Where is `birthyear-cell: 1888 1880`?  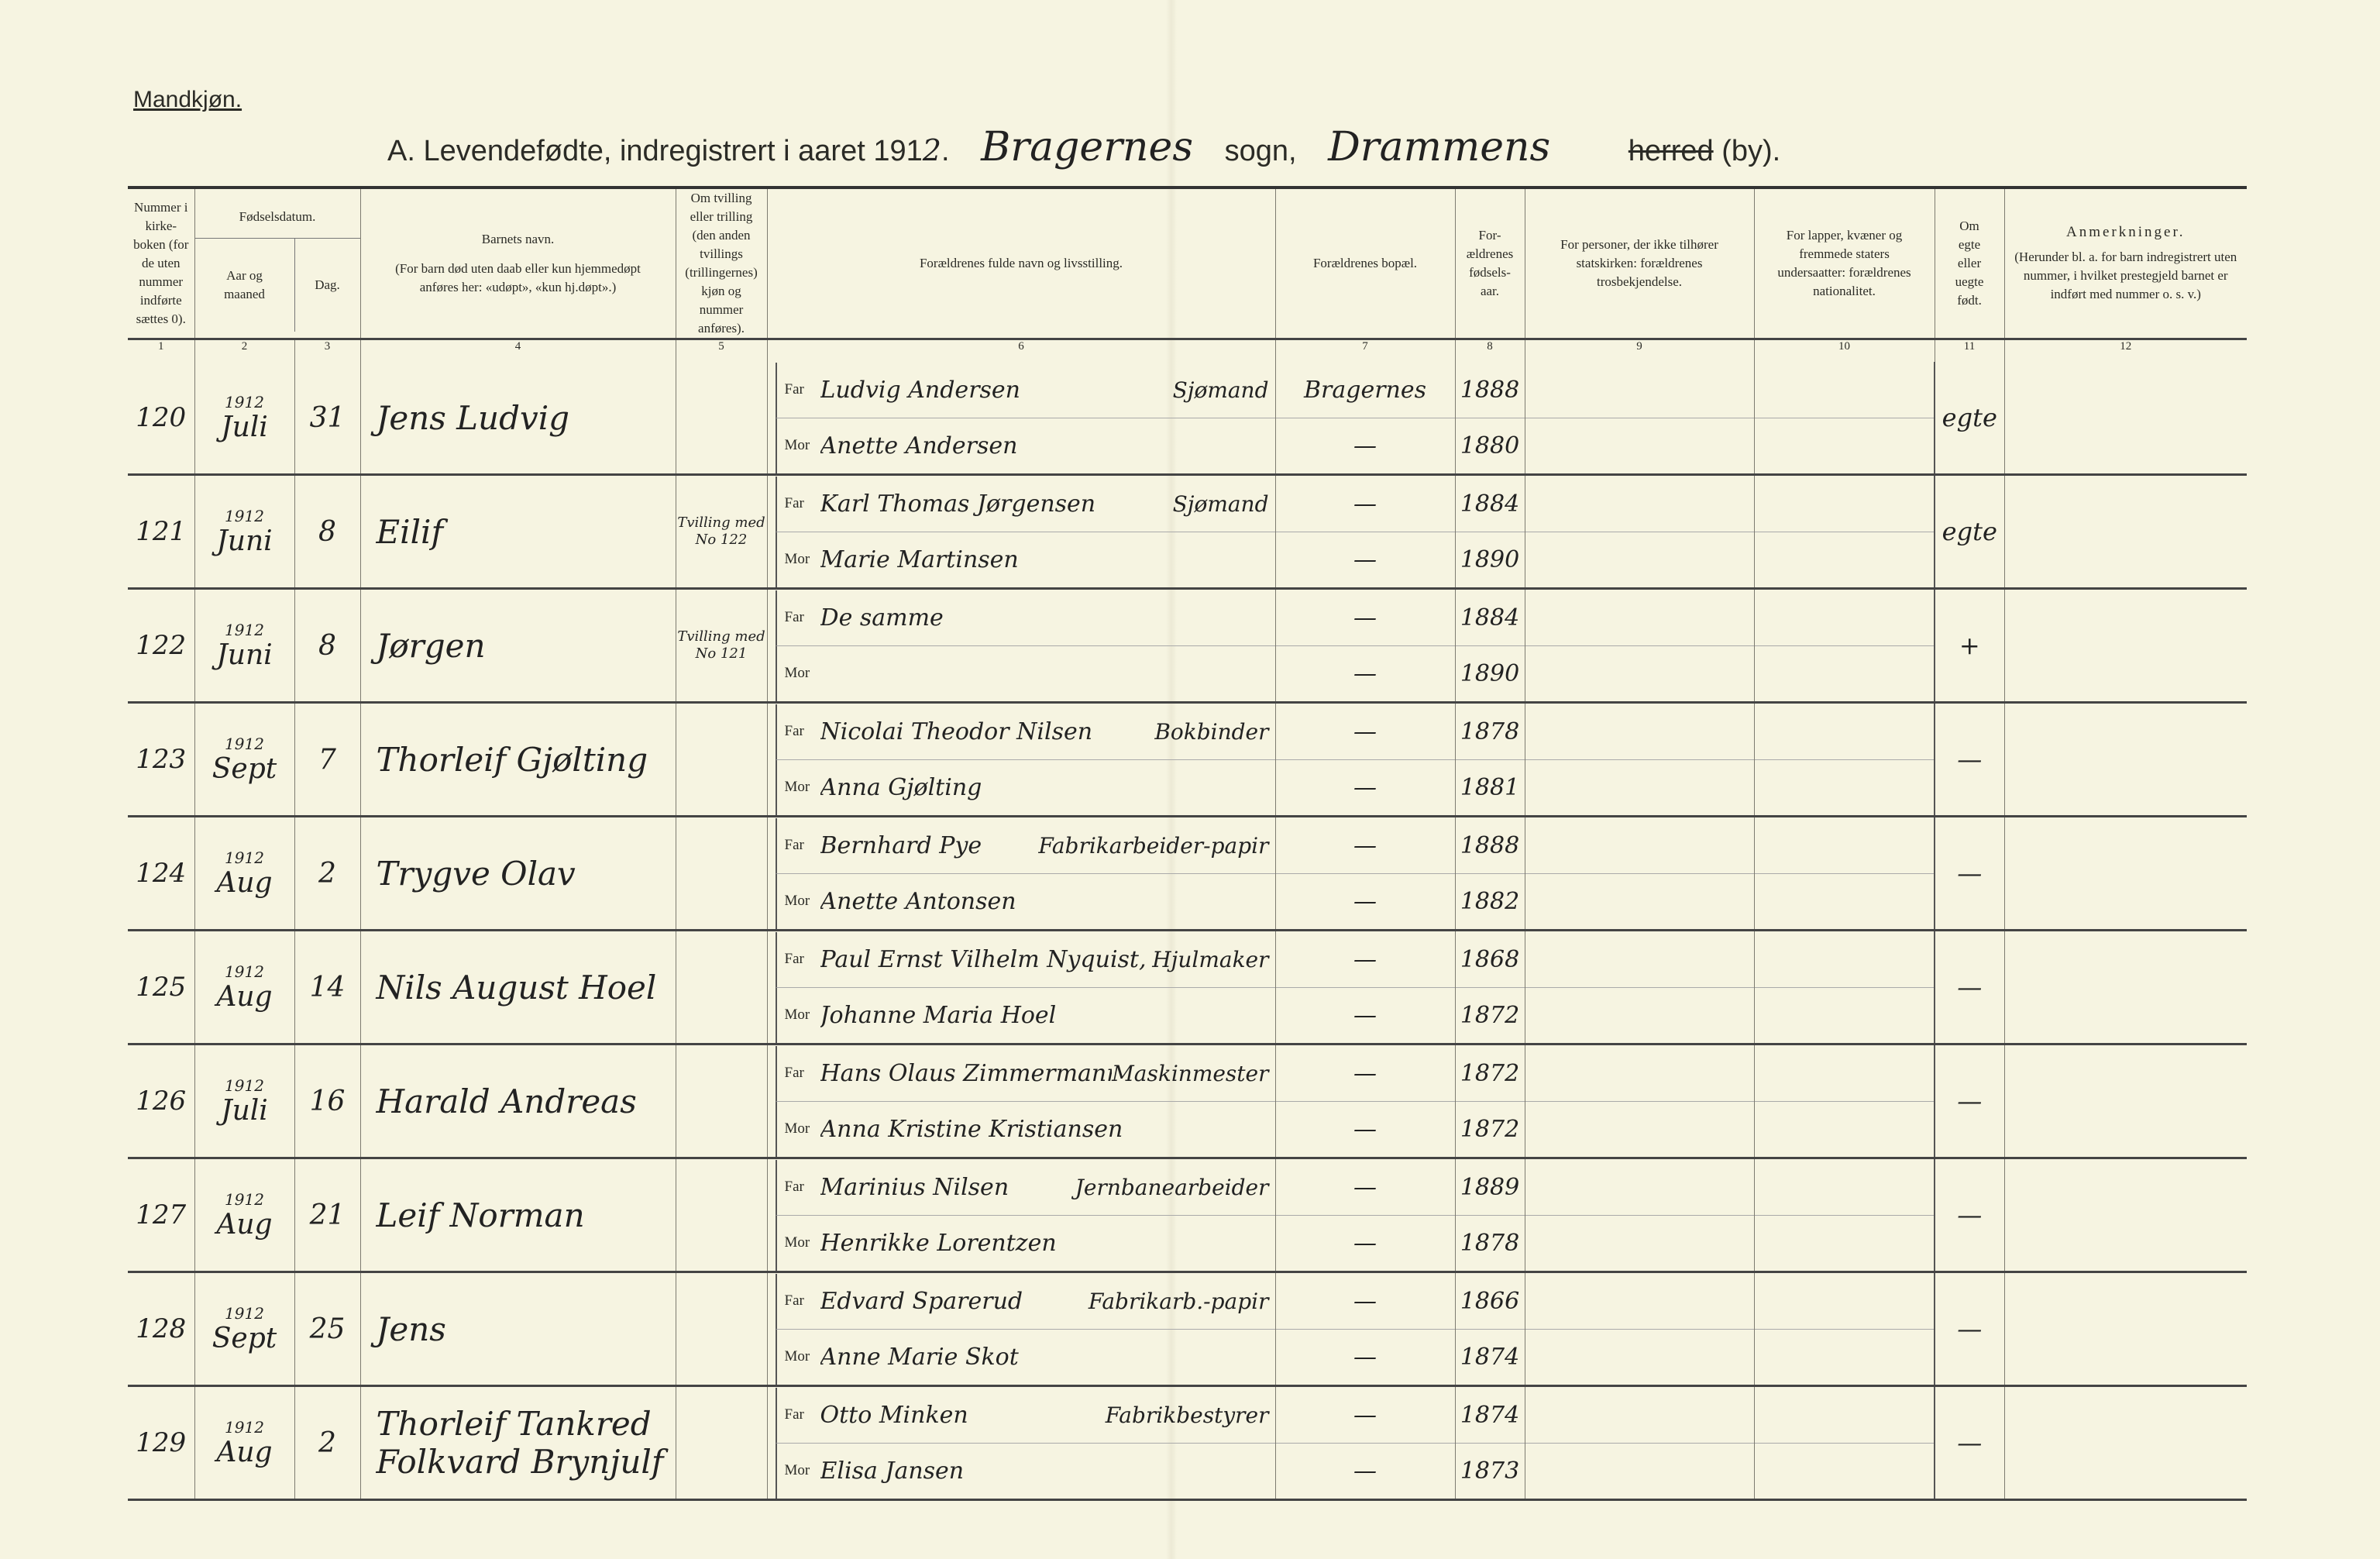
birthyear-cell: 1888 1880 is located at coordinates (1490, 419).